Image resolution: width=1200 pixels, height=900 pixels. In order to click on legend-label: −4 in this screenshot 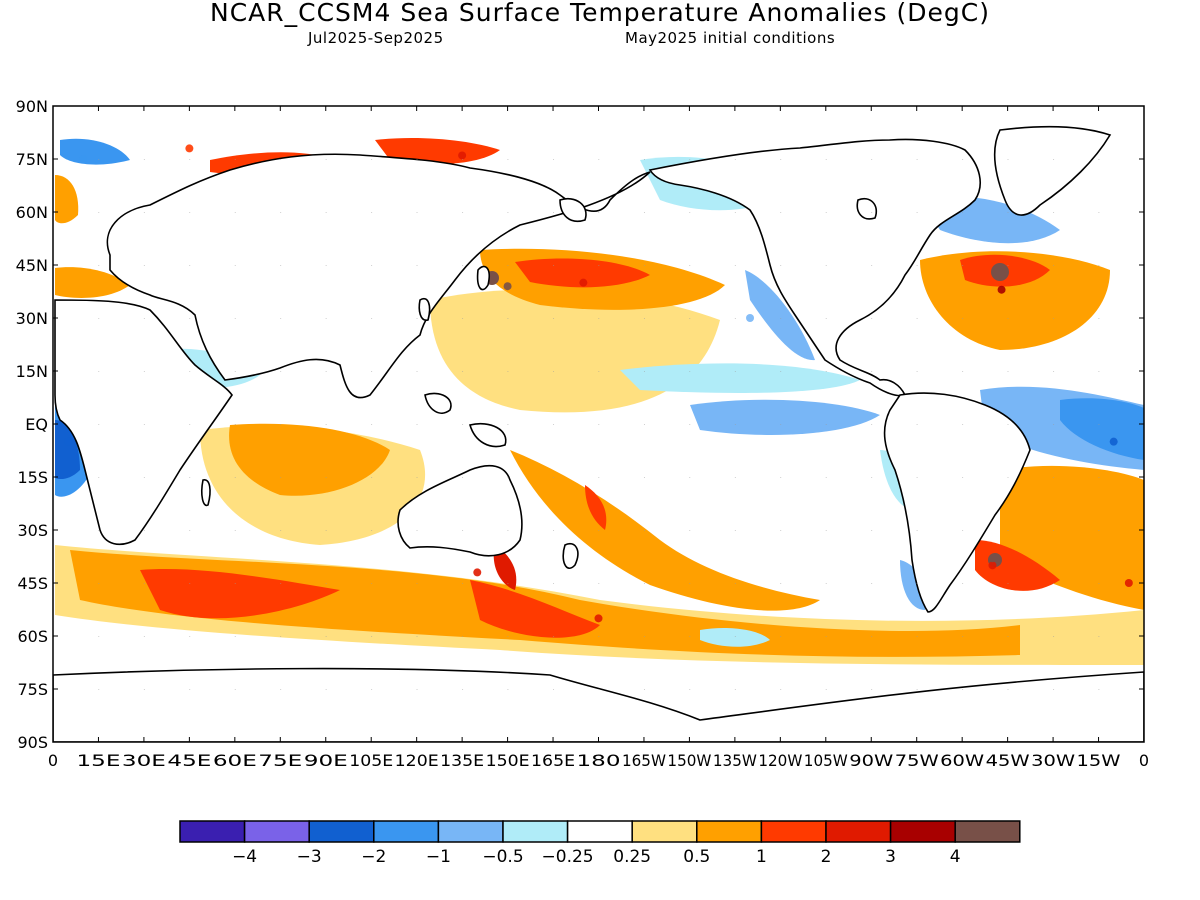, I will do `click(244, 857)`.